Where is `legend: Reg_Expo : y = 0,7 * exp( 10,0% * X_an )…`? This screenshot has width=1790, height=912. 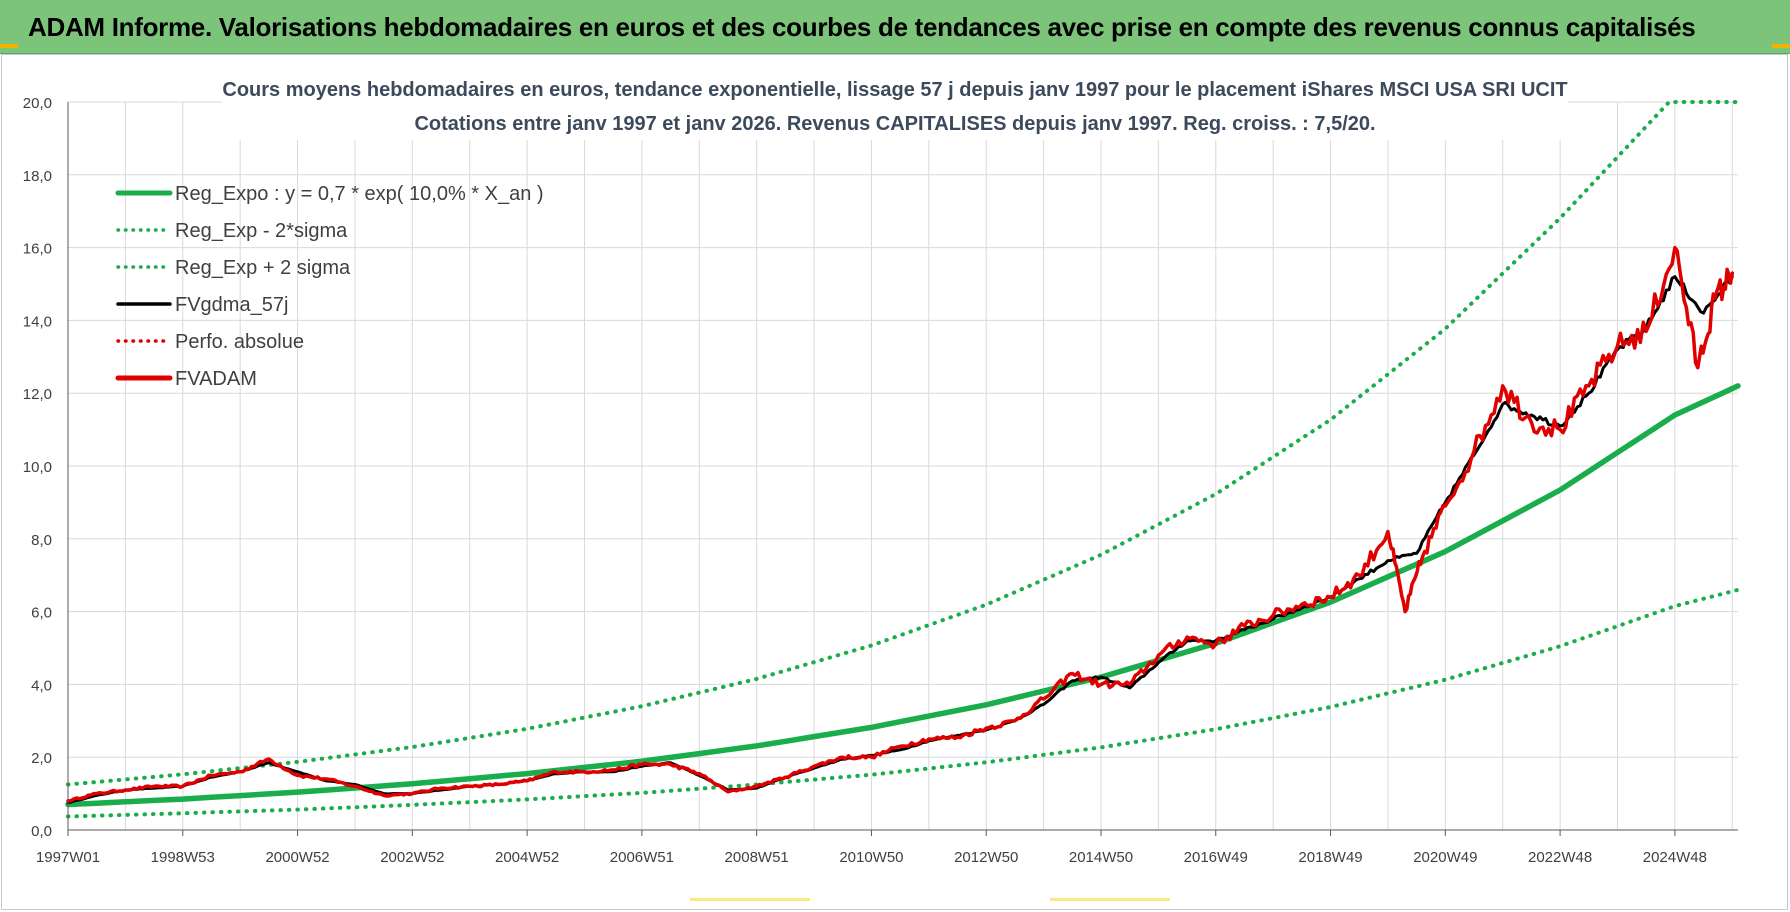
legend: Reg_Expo : y = 0,7 * exp( 10,0% * X_an )… is located at coordinates (329, 286).